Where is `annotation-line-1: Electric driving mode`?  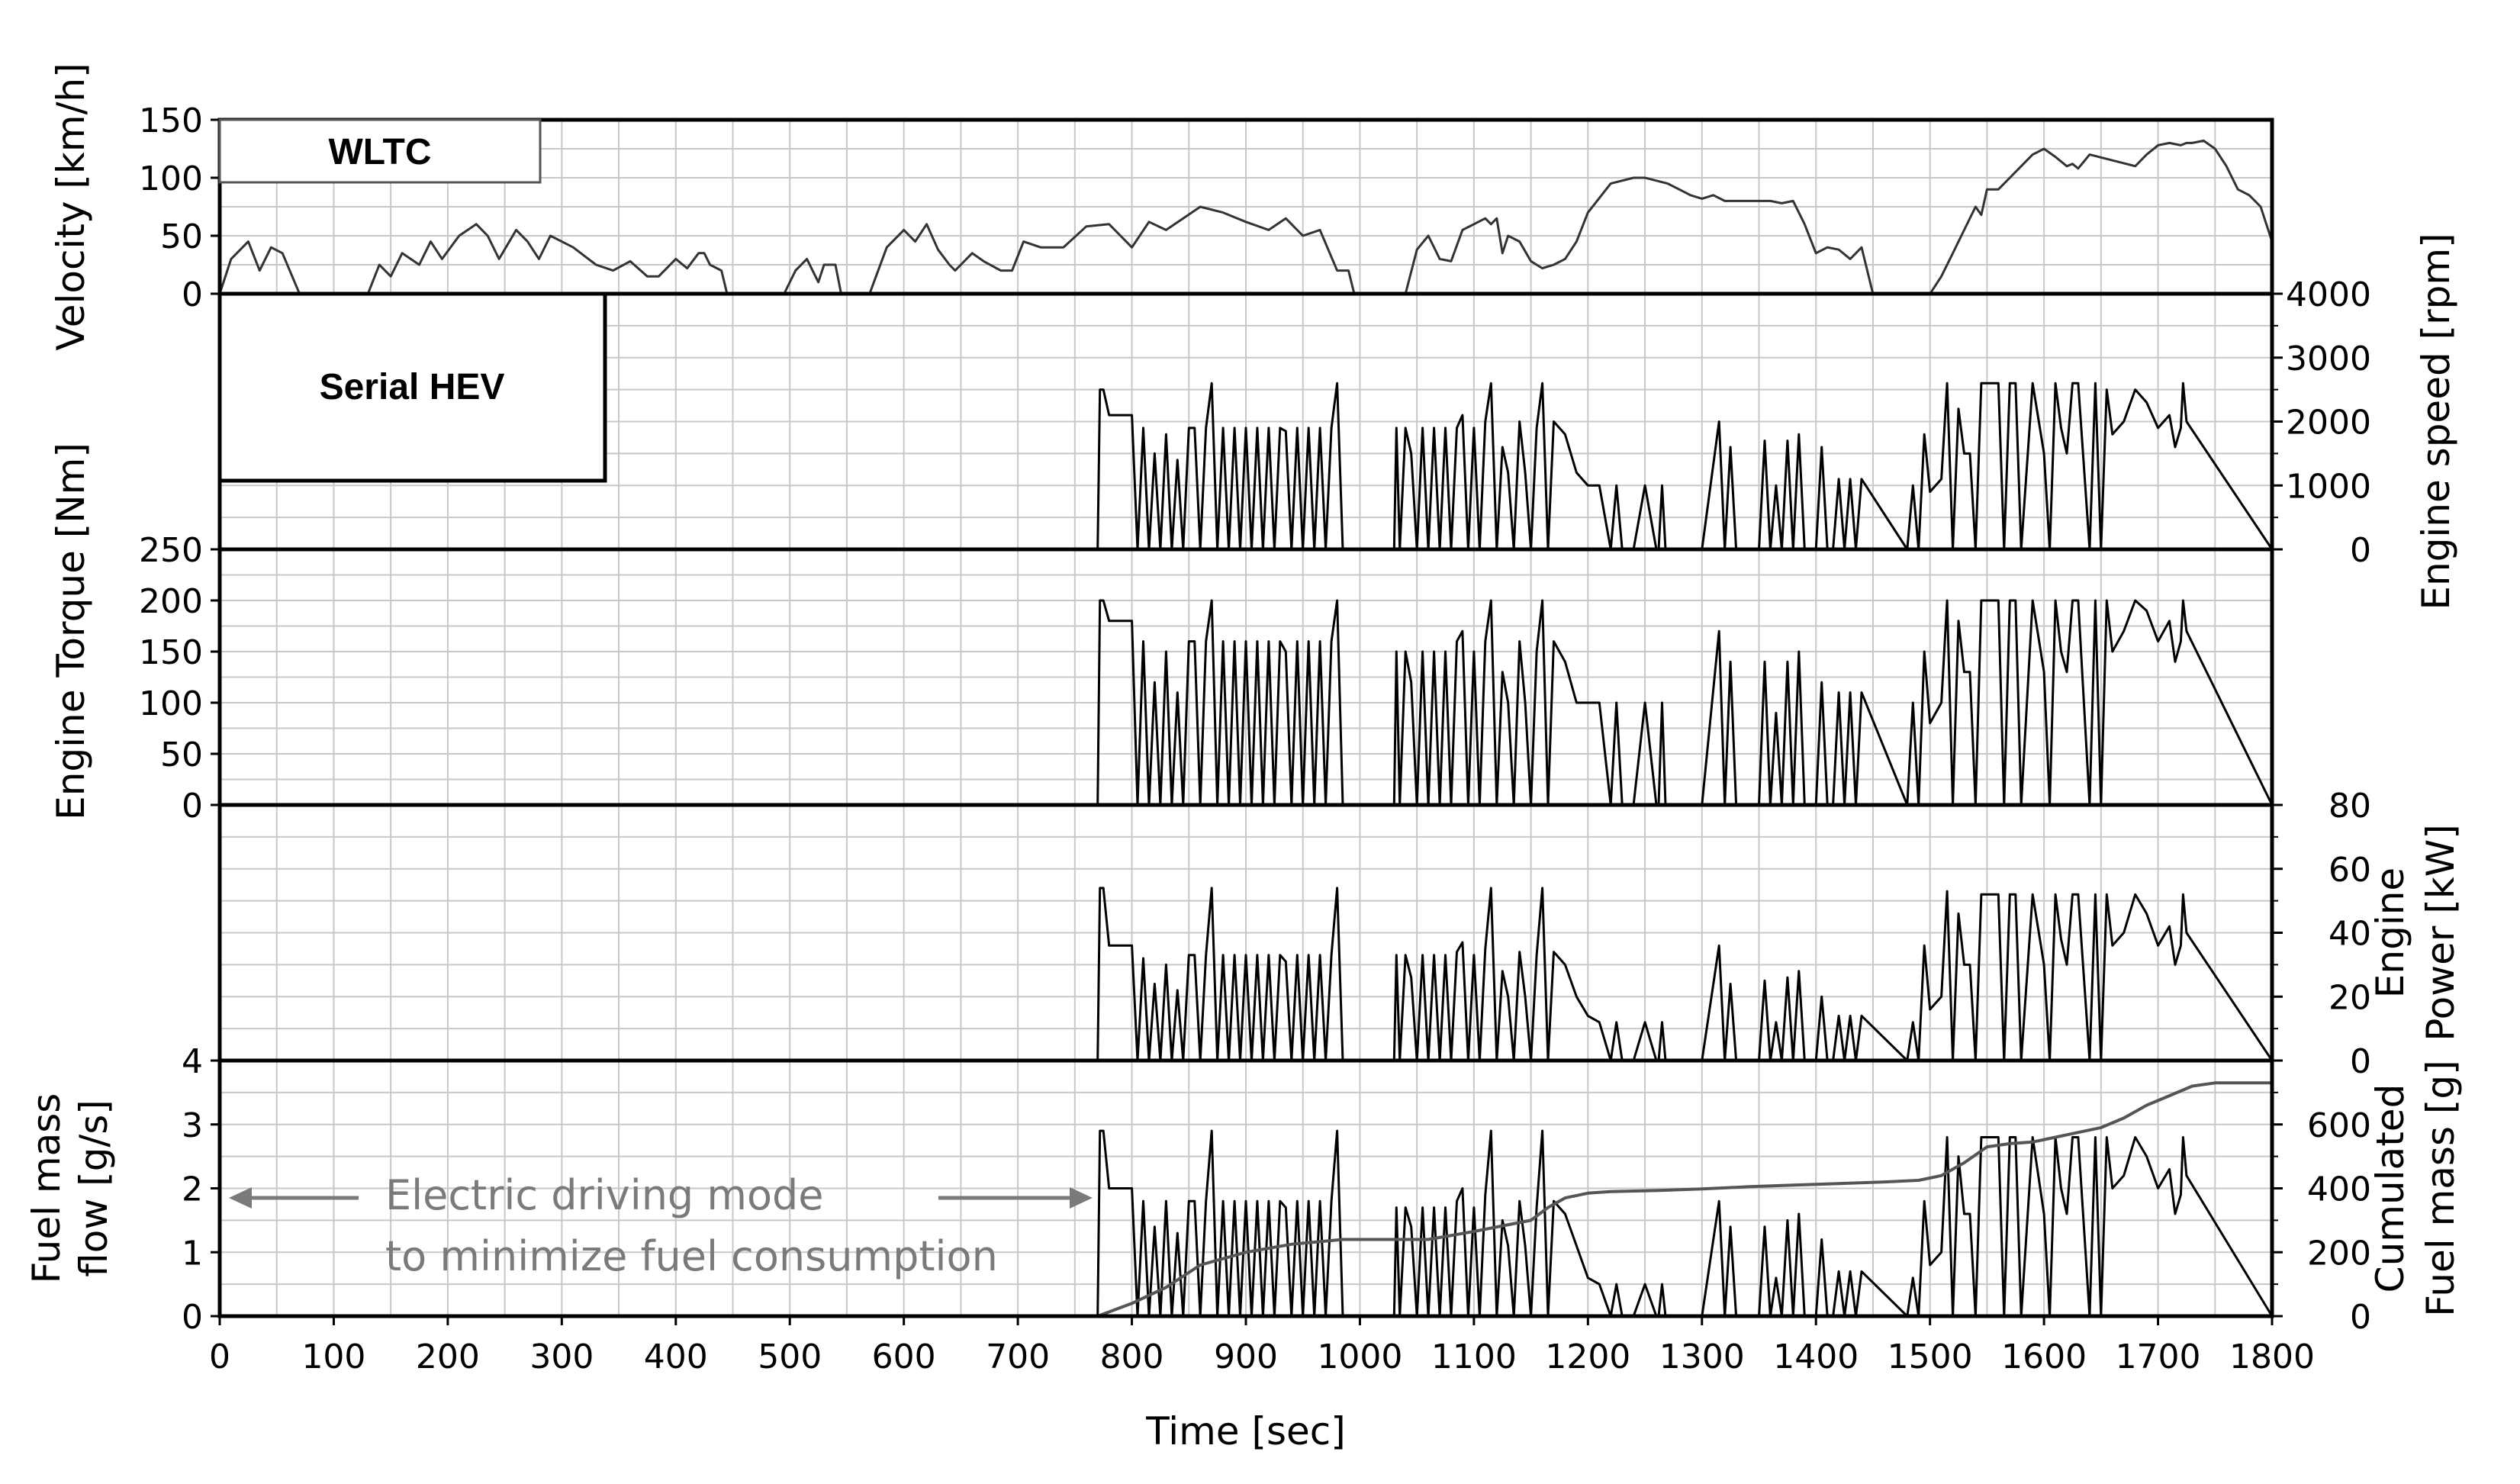
annotation-line-1: Electric driving mode is located at coordinates (604, 1195).